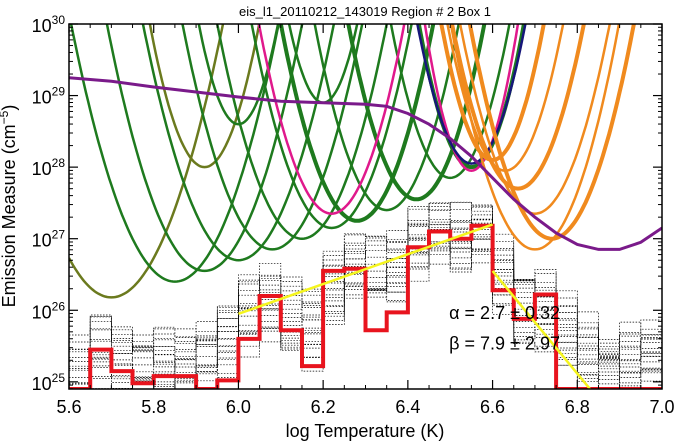 The height and width of the screenshot is (446, 675). I want to click on x-tick-label: 7.0, so click(661, 407).